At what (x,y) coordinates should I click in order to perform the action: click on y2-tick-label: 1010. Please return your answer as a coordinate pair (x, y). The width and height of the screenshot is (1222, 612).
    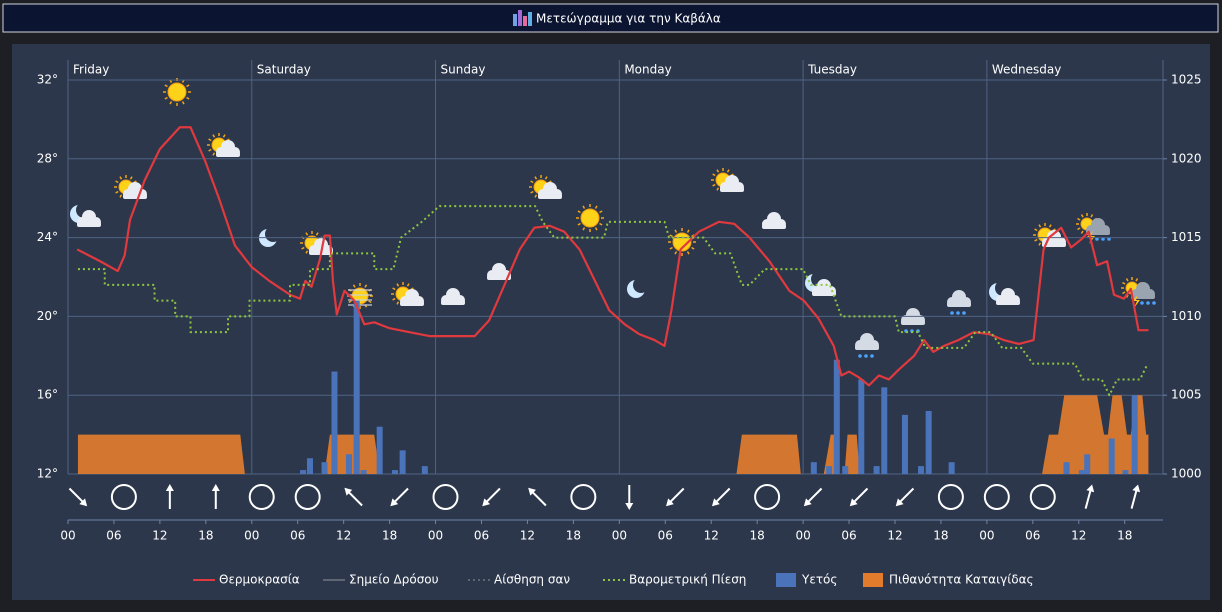
    Looking at the image, I should click on (1186, 316).